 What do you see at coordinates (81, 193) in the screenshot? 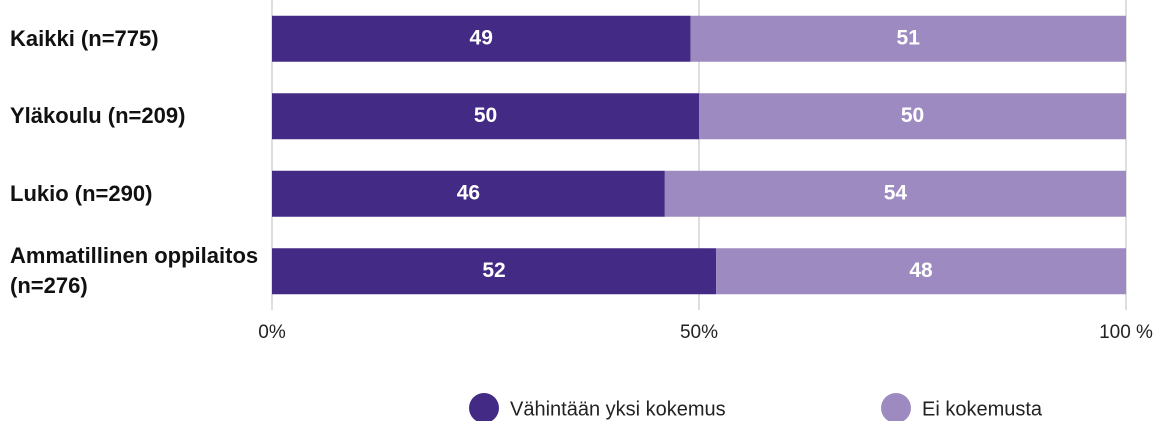
I see `category-label: Lukio (n=290)` at bounding box center [81, 193].